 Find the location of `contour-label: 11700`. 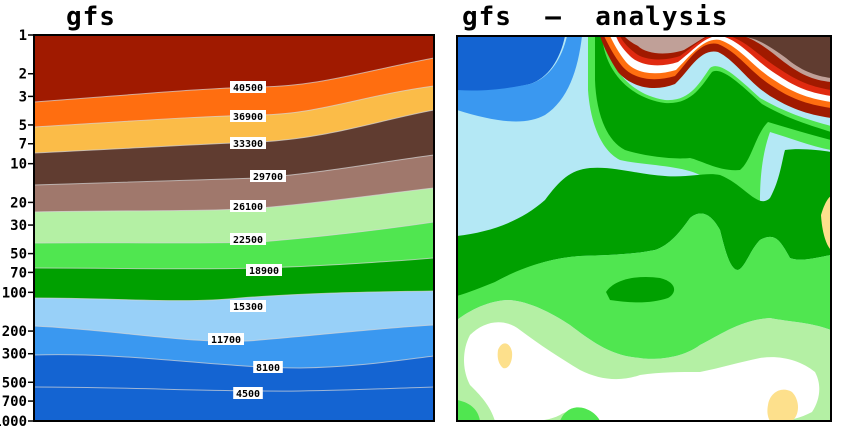

contour-label: 11700 is located at coordinates (226, 340).